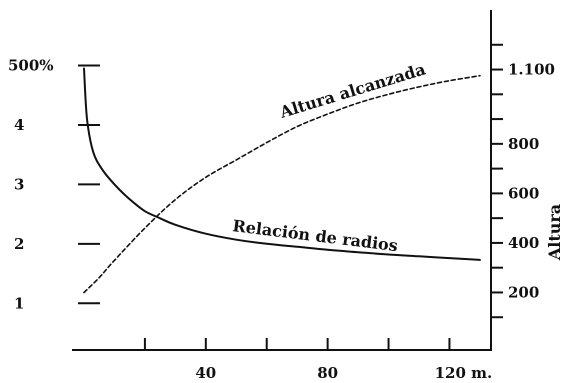  What do you see at coordinates (523, 193) in the screenshot?
I see `right-tick-label-2: 600` at bounding box center [523, 193].